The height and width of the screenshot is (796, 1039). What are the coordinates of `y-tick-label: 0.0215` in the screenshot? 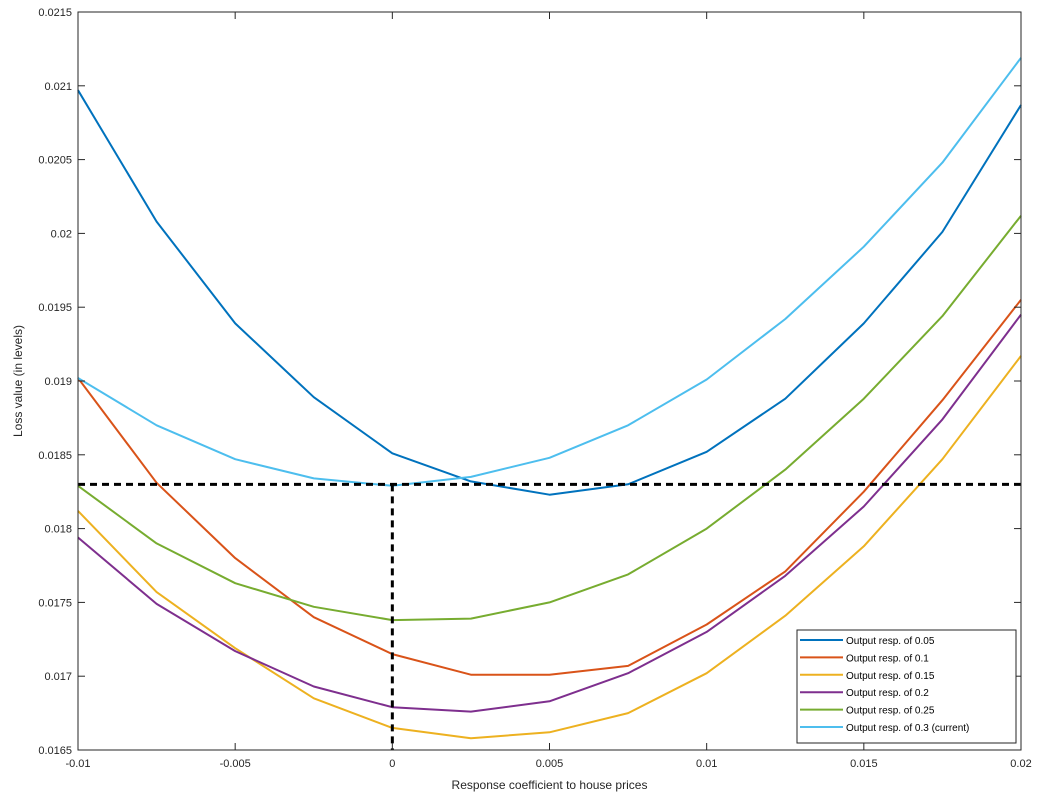 It's located at (55, 13).